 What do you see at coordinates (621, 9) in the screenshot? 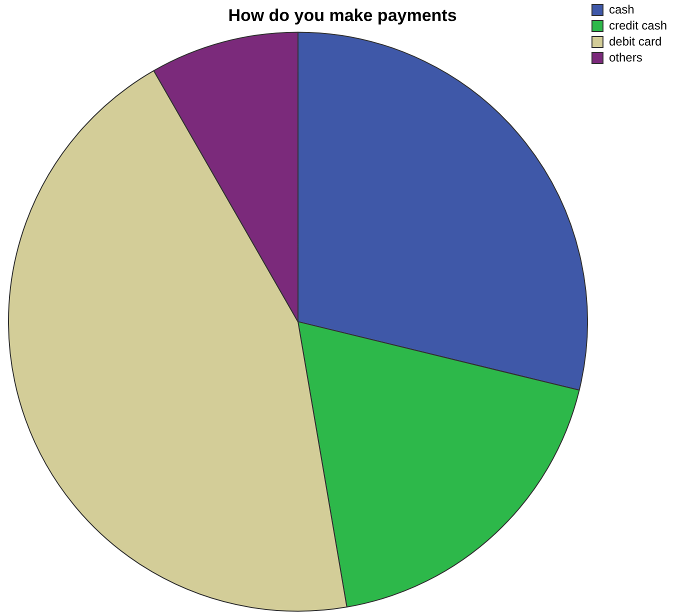
I see `legend-label: cash` at bounding box center [621, 9].